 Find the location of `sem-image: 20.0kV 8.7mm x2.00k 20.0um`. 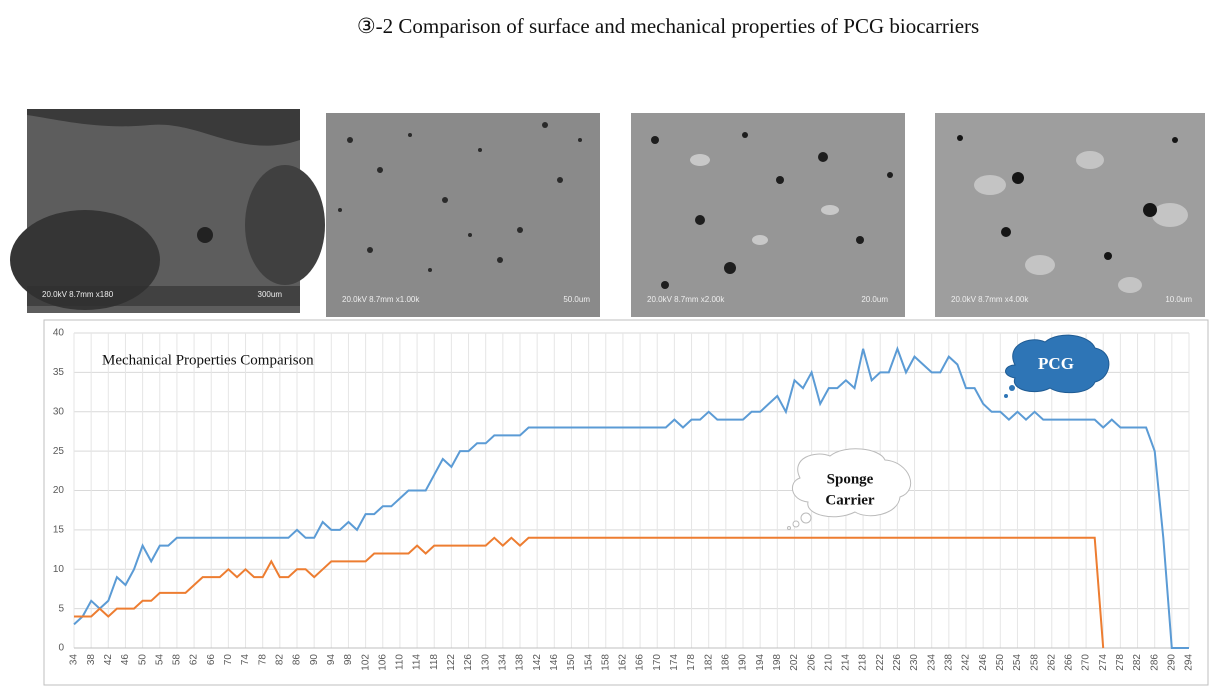

sem-image: 20.0kV 8.7mm x2.00k 20.0um is located at coordinates (768, 215).